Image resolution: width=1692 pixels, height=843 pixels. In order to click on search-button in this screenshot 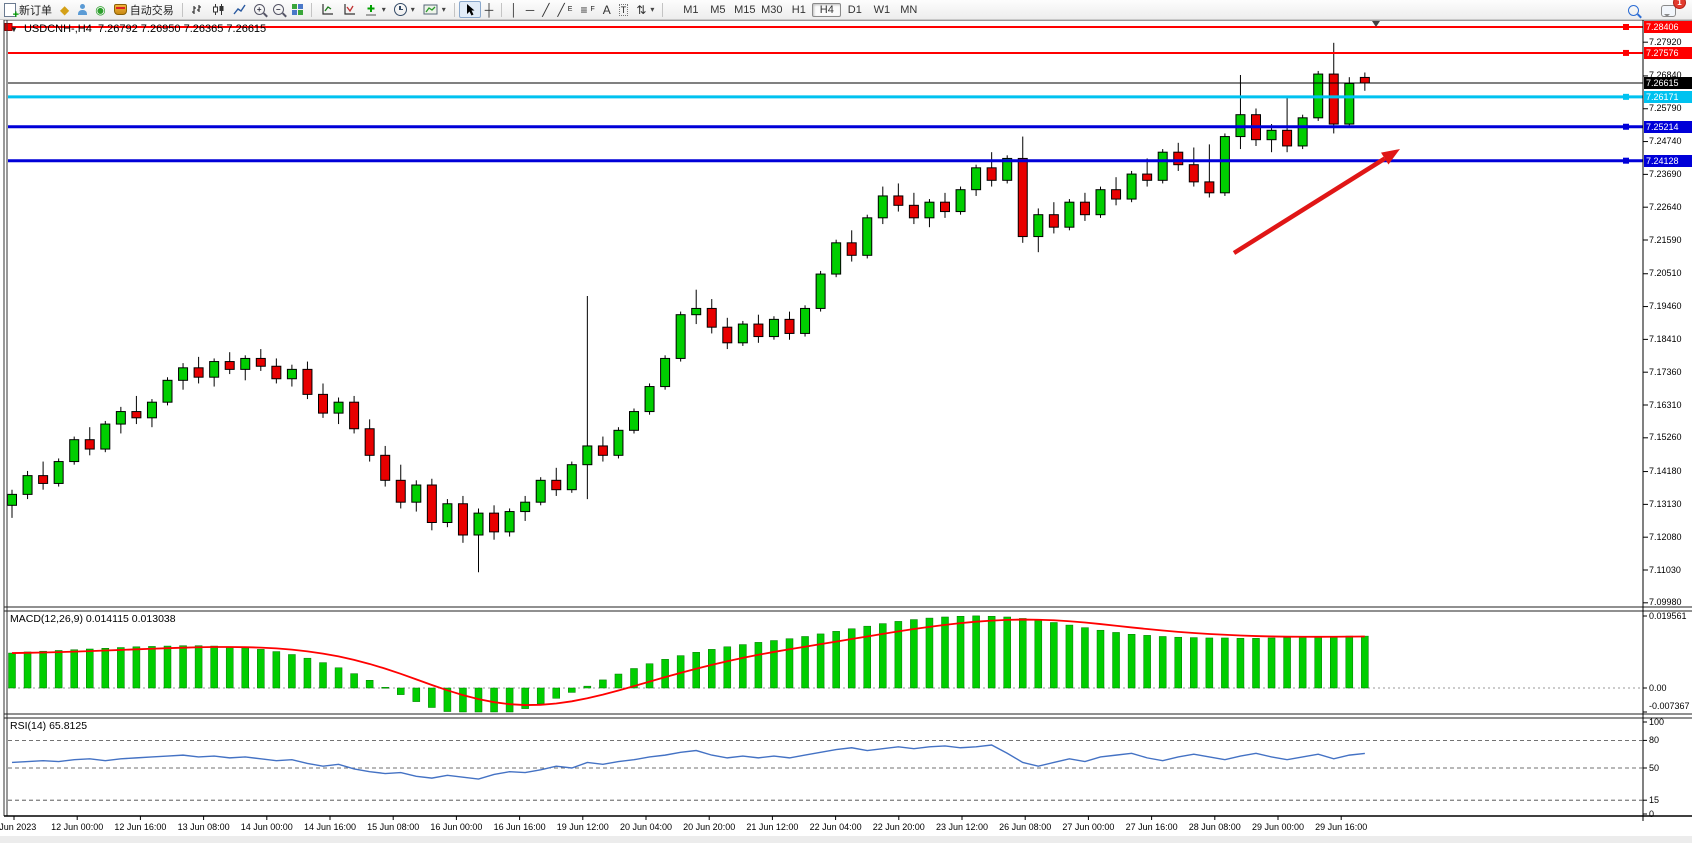, I will do `click(1633, 10)`.